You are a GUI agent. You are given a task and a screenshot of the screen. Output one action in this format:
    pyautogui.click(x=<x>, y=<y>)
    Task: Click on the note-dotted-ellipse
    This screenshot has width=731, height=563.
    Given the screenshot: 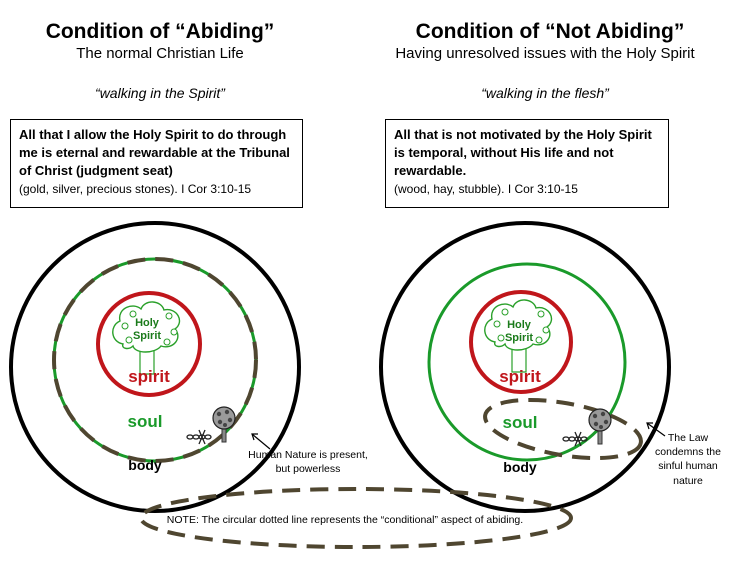 What is the action you would take?
    pyautogui.click(x=356, y=518)
    